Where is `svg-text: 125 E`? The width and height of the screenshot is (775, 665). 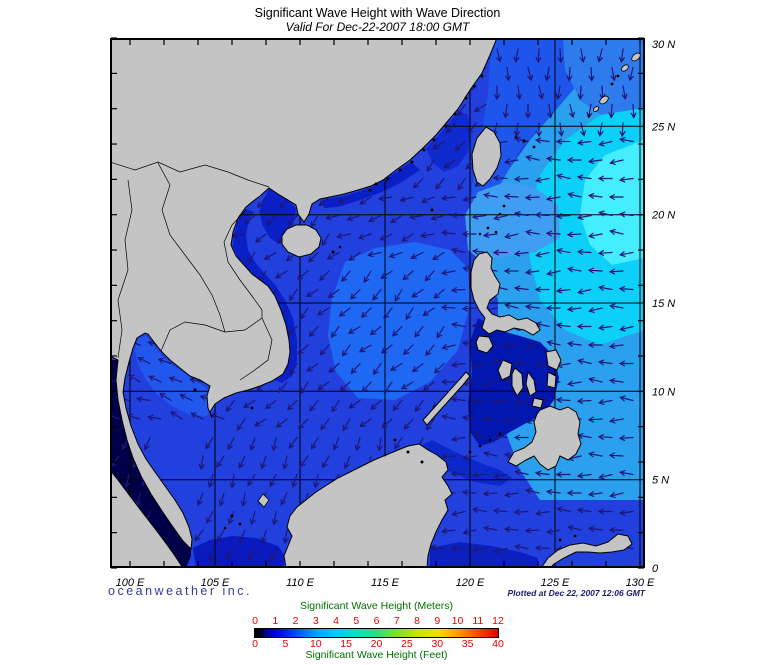 svg-text: 125 E is located at coordinates (555, 583).